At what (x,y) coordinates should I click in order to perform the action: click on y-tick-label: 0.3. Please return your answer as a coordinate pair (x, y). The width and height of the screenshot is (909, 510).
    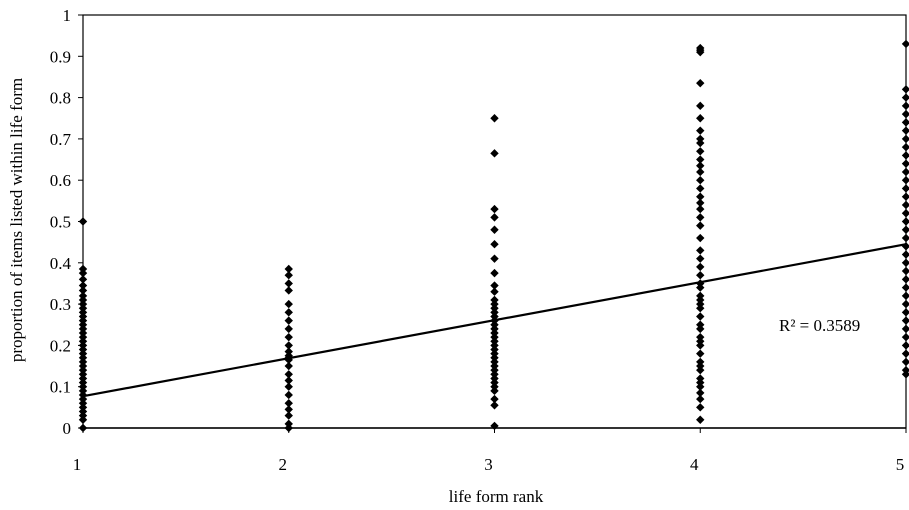
    Looking at the image, I should click on (60, 304).